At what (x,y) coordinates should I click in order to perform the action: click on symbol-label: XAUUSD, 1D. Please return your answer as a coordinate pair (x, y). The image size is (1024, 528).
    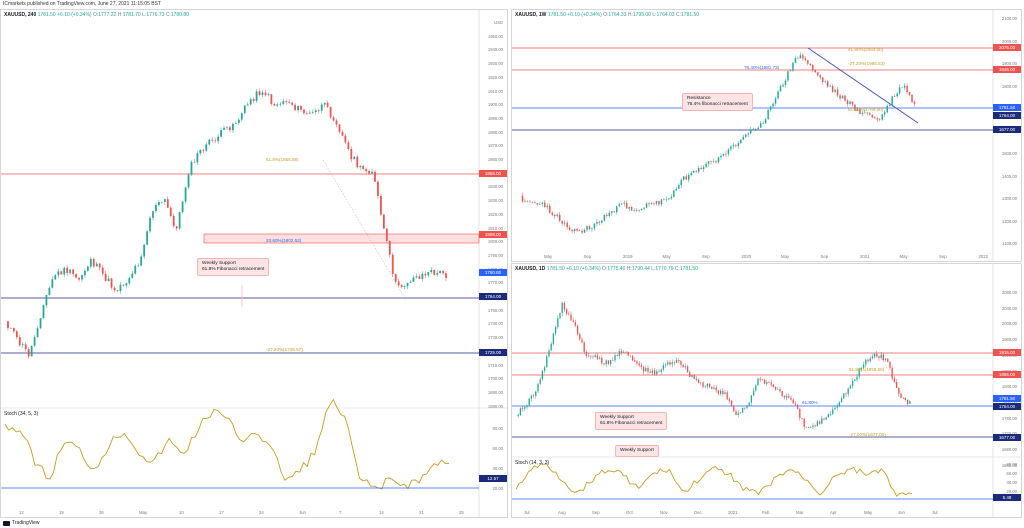
    Looking at the image, I should click on (530, 269).